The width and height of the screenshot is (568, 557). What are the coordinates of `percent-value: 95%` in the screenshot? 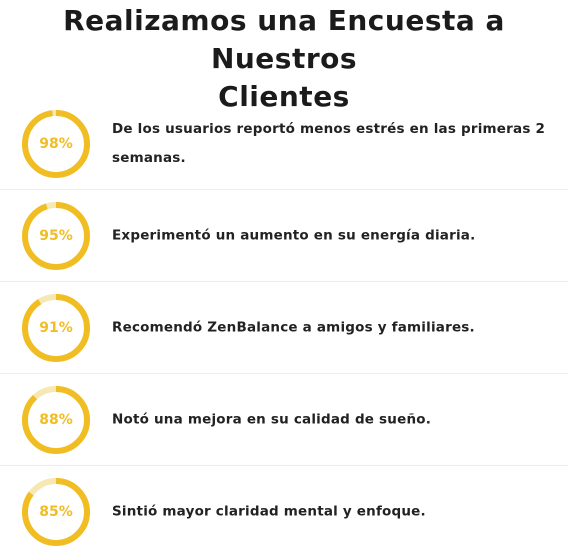 It's located at (56, 235).